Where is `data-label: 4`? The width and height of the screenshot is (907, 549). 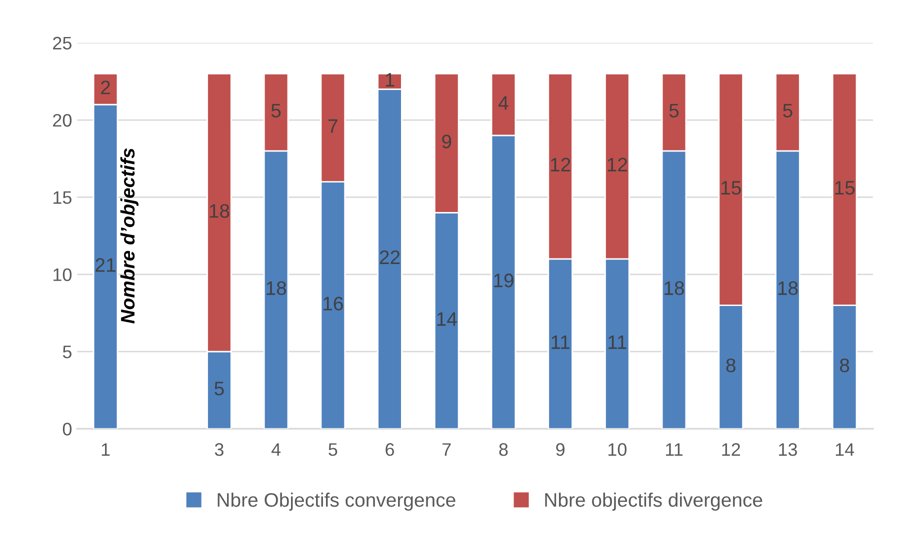 data-label: 4 is located at coordinates (503, 103).